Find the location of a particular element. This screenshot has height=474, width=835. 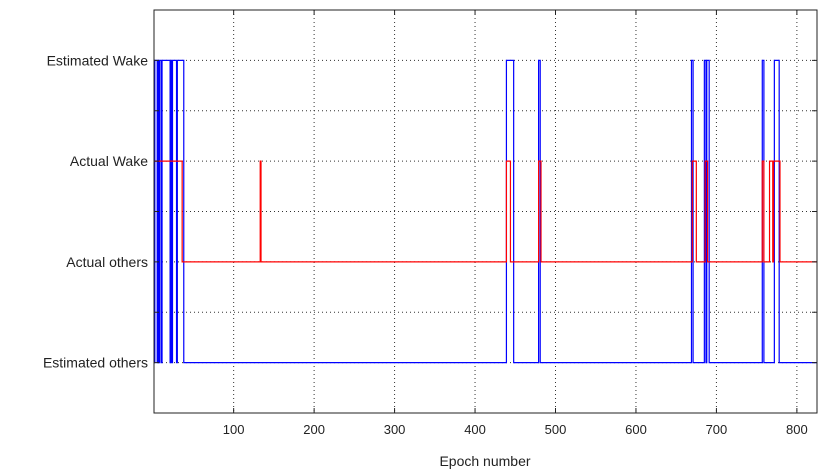

x-tick-label: 200 is located at coordinates (314, 429).